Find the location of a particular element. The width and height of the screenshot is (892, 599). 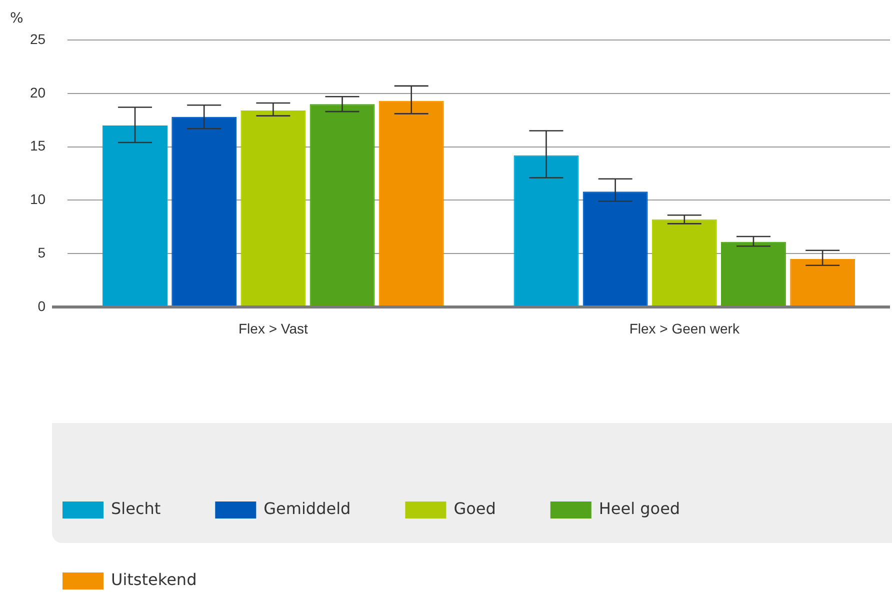

x-tick-label: Flex > Geen werk is located at coordinates (684, 328).